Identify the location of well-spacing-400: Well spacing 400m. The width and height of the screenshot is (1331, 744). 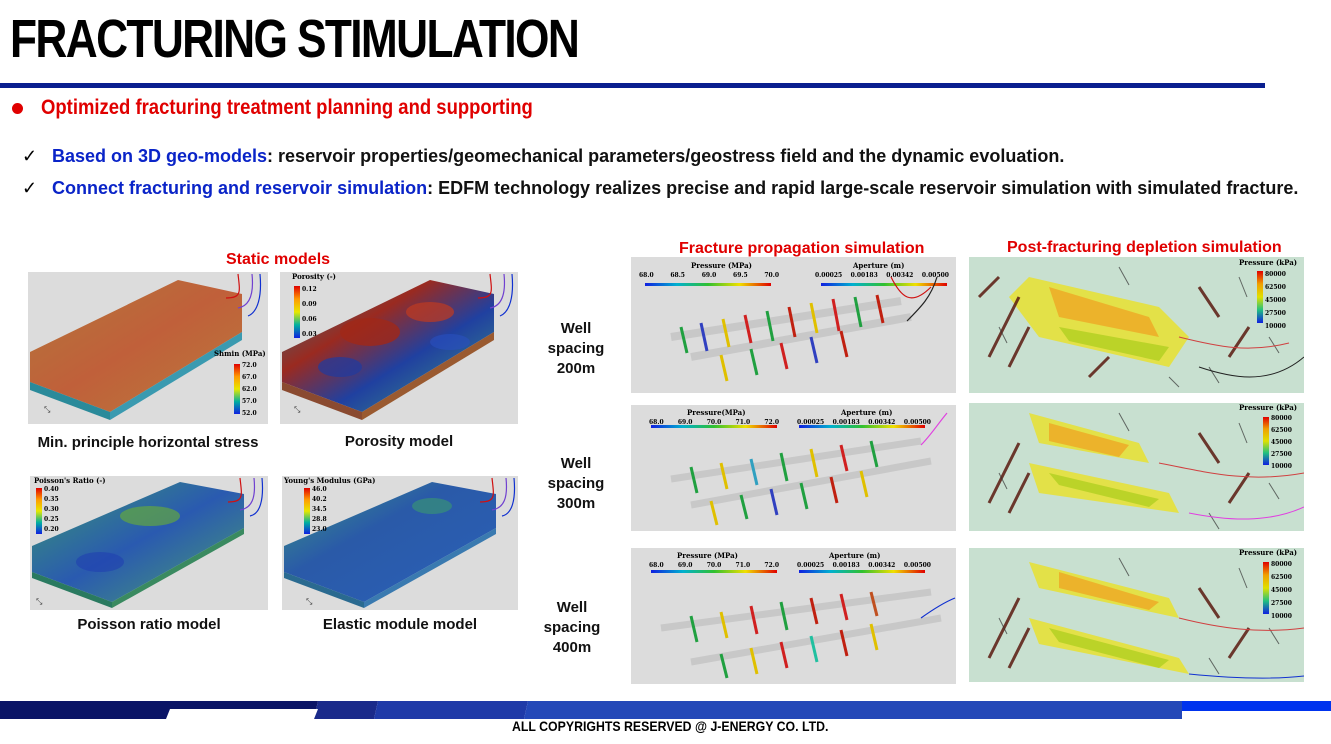
(572, 628).